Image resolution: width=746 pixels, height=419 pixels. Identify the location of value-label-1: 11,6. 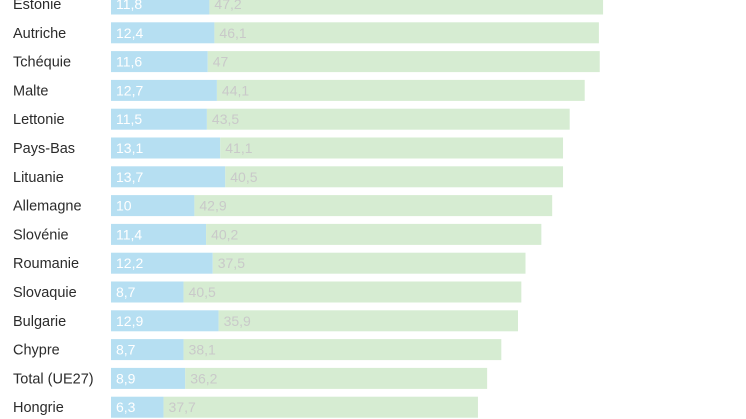
(129, 62).